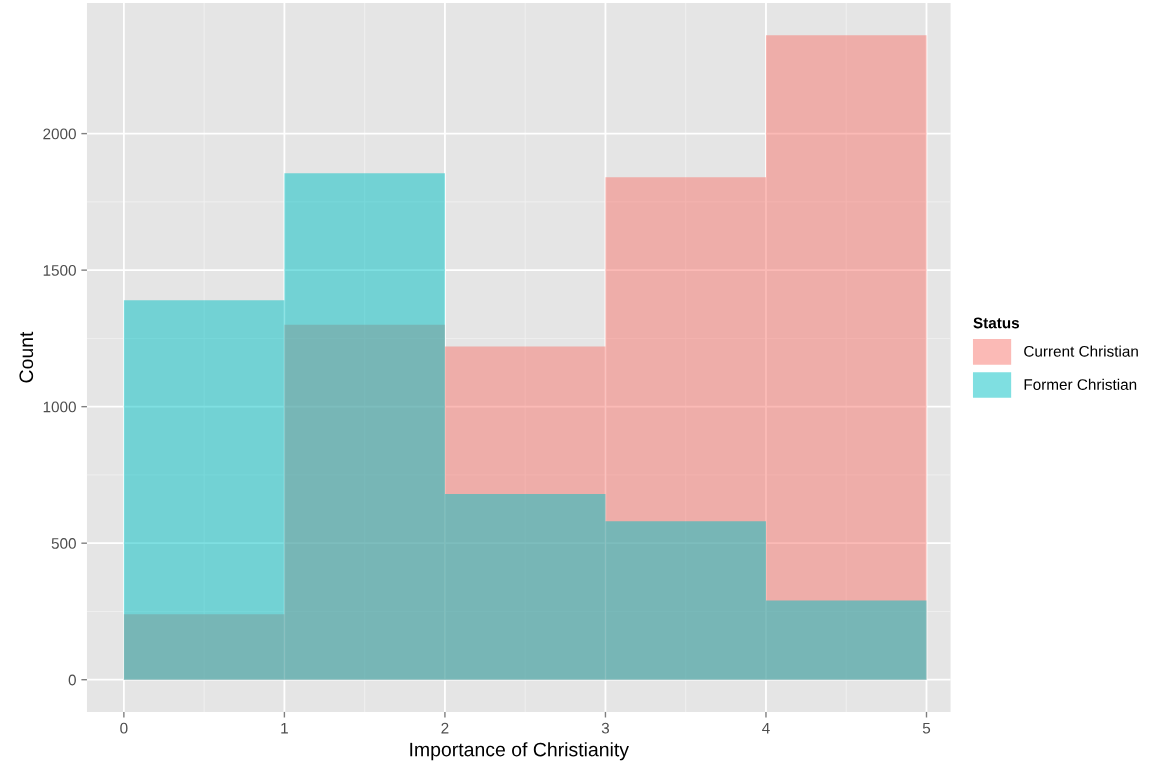 This screenshot has height=773, width=1175. Describe the element at coordinates (926, 728) in the screenshot. I see `x-tick-label: 5` at that location.